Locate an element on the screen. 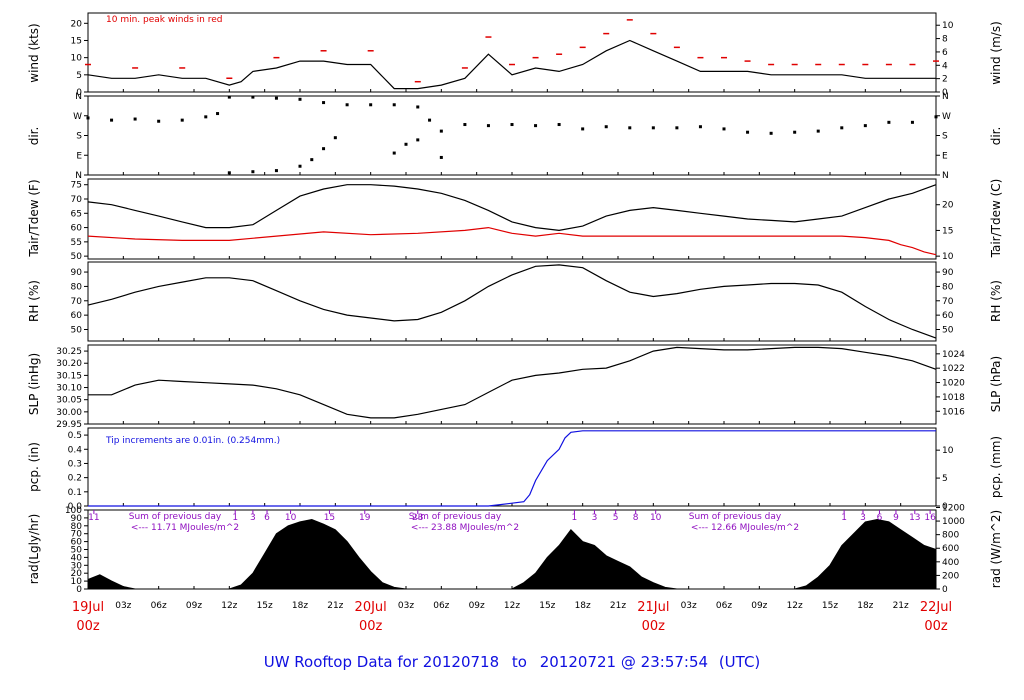  dir-left-tick-label: W is located at coordinates (77, 117).